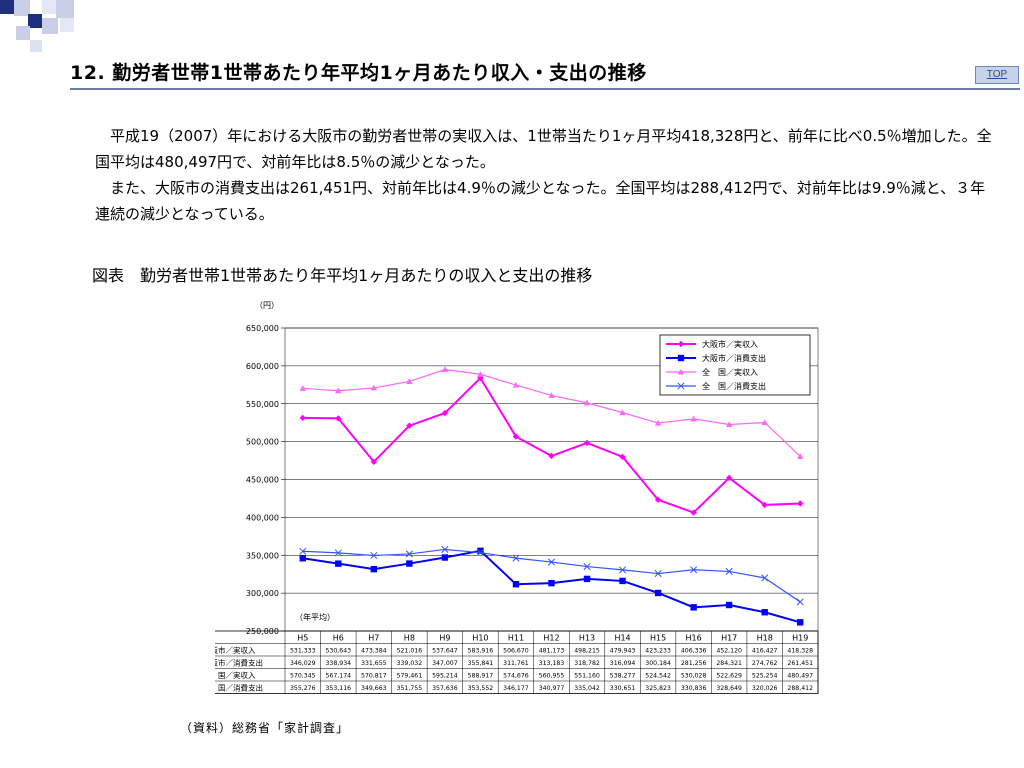 The width and height of the screenshot is (1024, 768). What do you see at coordinates (734, 386) in the screenshot?
I see `legend-entry: 全 国／消費支出` at bounding box center [734, 386].